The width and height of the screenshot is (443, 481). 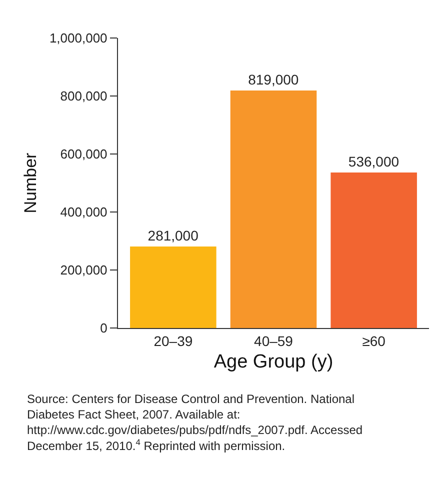 I want to click on y-tick-label: 1,000,000, so click(x=78, y=38).